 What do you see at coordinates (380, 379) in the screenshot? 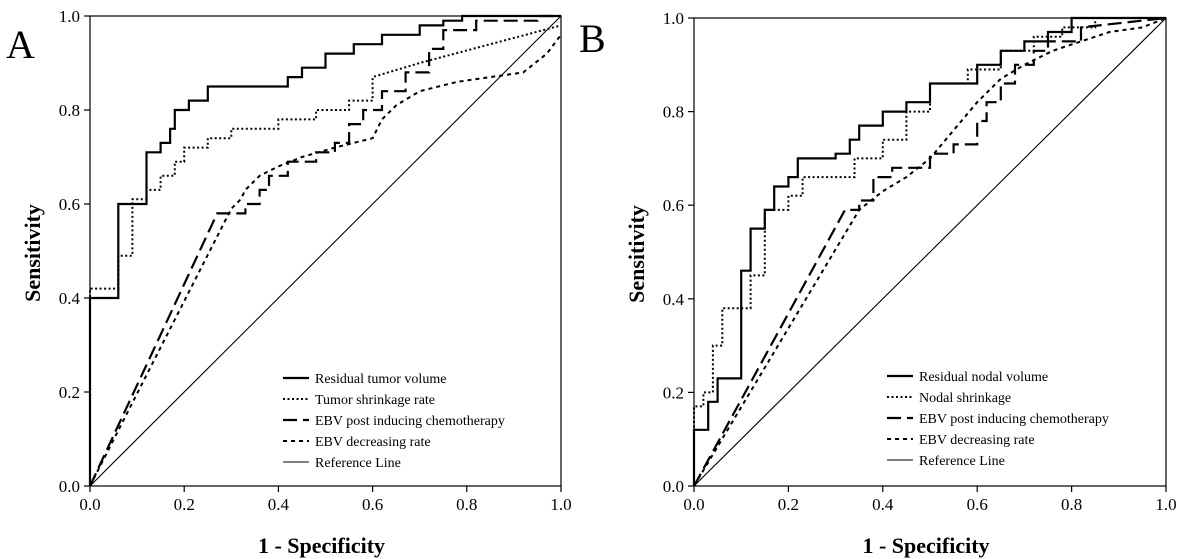
I see `legend-entry: Residual tumor volume` at bounding box center [380, 379].